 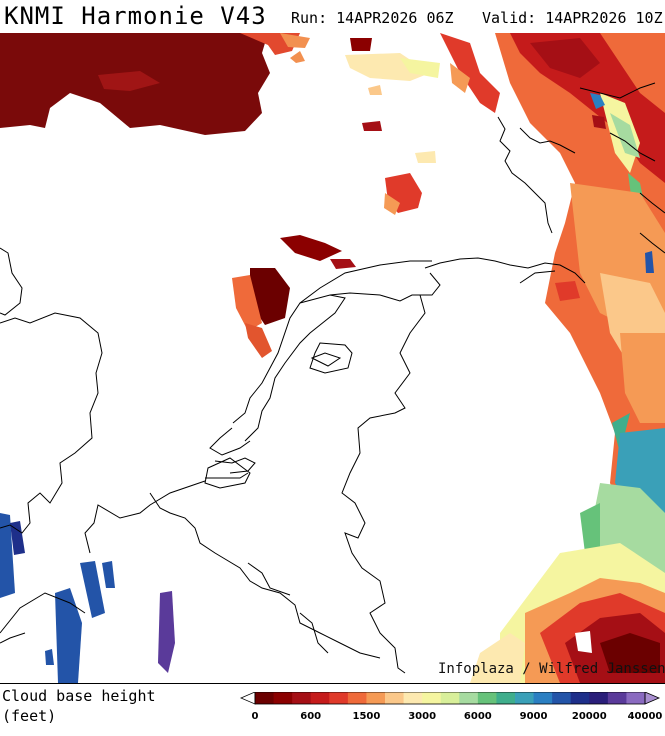 I want to click on colorbar-border, so click(x=450, y=698).